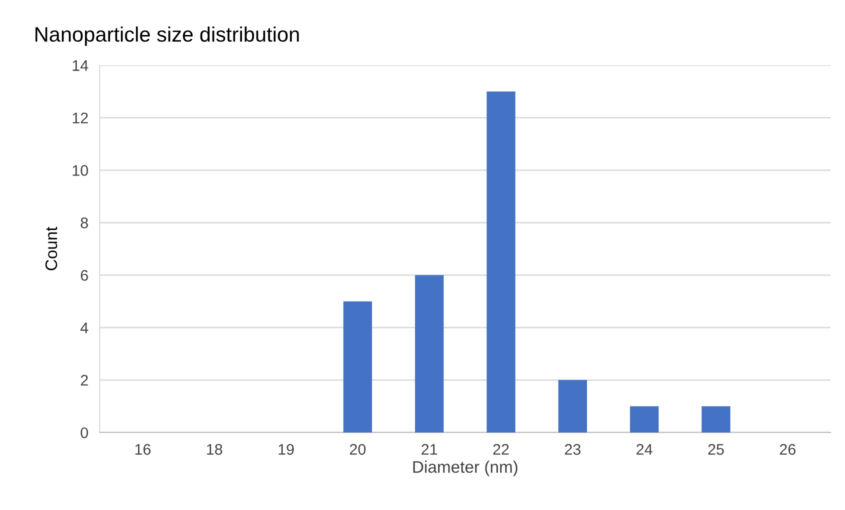  Describe the element at coordinates (214, 449) in the screenshot. I see `x-tick-label: 18` at that location.